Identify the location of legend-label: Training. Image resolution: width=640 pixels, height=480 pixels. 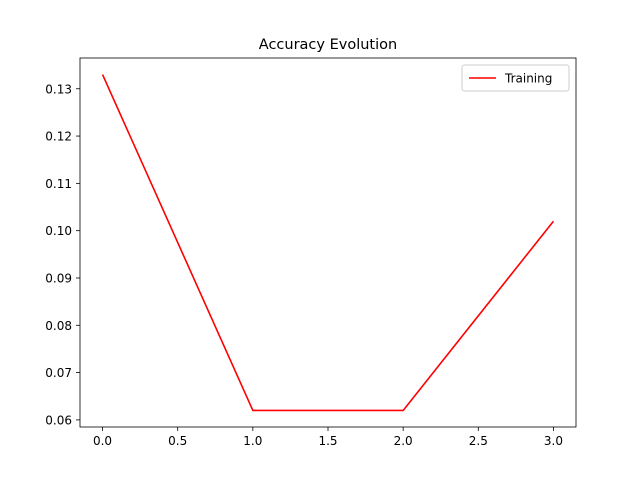
(528, 79).